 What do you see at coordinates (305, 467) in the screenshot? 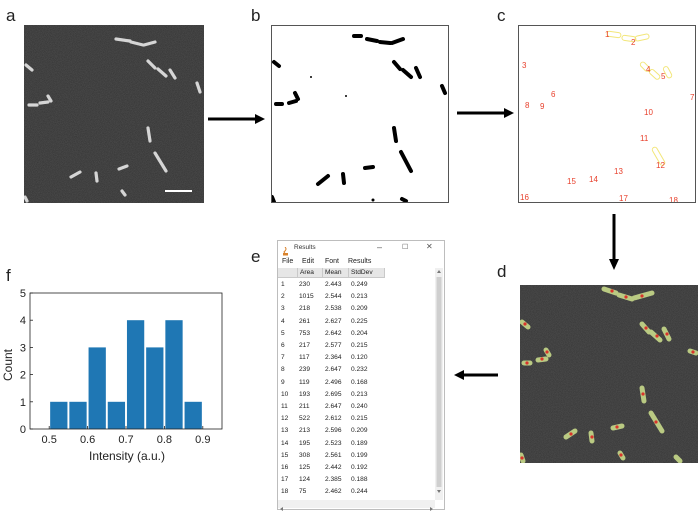
I see `area-cell: 125` at bounding box center [305, 467].